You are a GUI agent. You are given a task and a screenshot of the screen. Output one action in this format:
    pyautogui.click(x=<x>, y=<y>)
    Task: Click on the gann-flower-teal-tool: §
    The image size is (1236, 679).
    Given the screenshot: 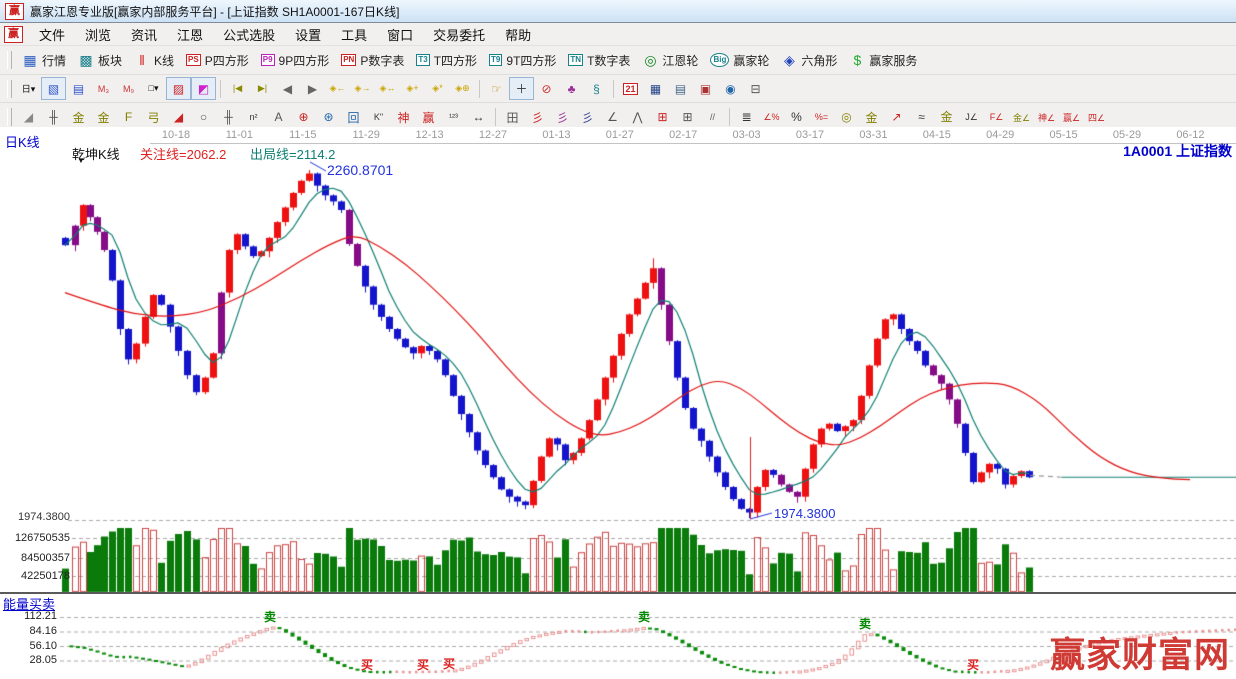 What is the action you would take?
    pyautogui.click(x=596, y=88)
    